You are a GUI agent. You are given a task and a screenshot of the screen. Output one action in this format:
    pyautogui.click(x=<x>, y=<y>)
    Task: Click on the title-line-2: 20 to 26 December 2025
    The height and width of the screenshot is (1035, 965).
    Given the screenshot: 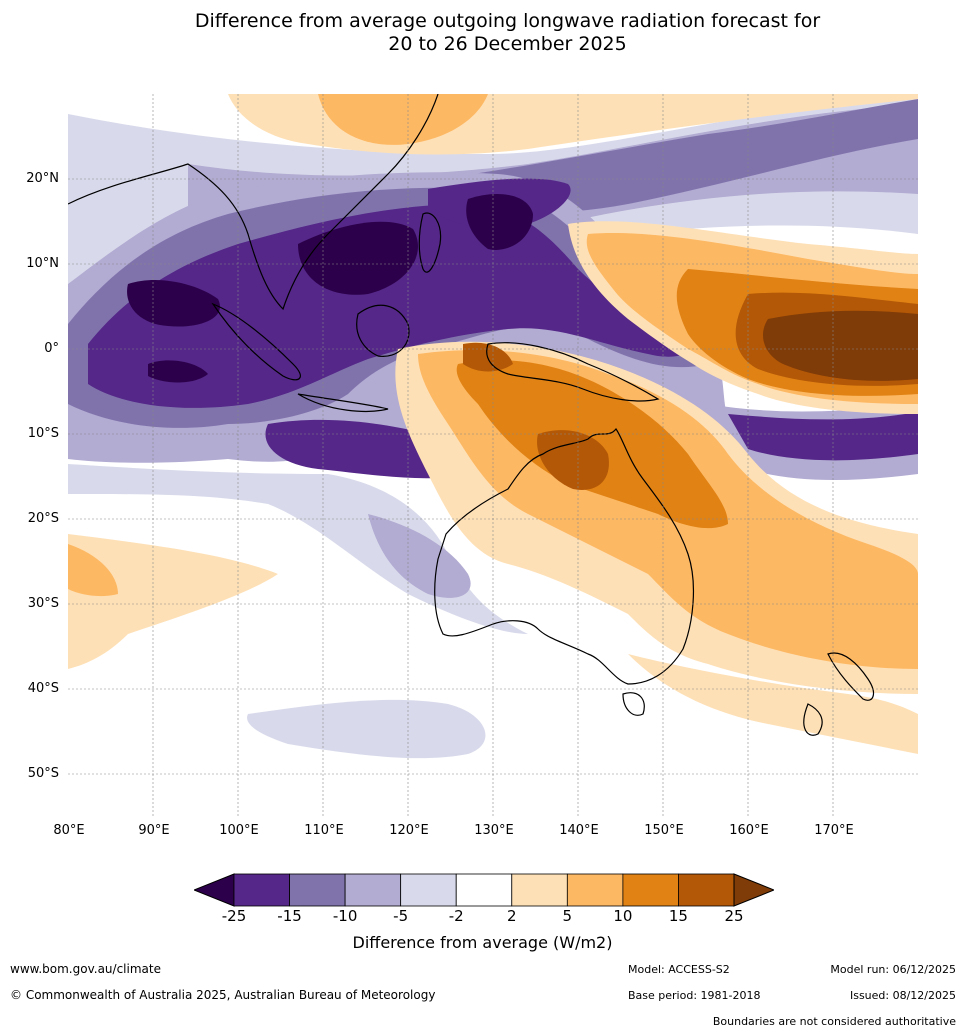 What is the action you would take?
    pyautogui.click(x=507, y=44)
    